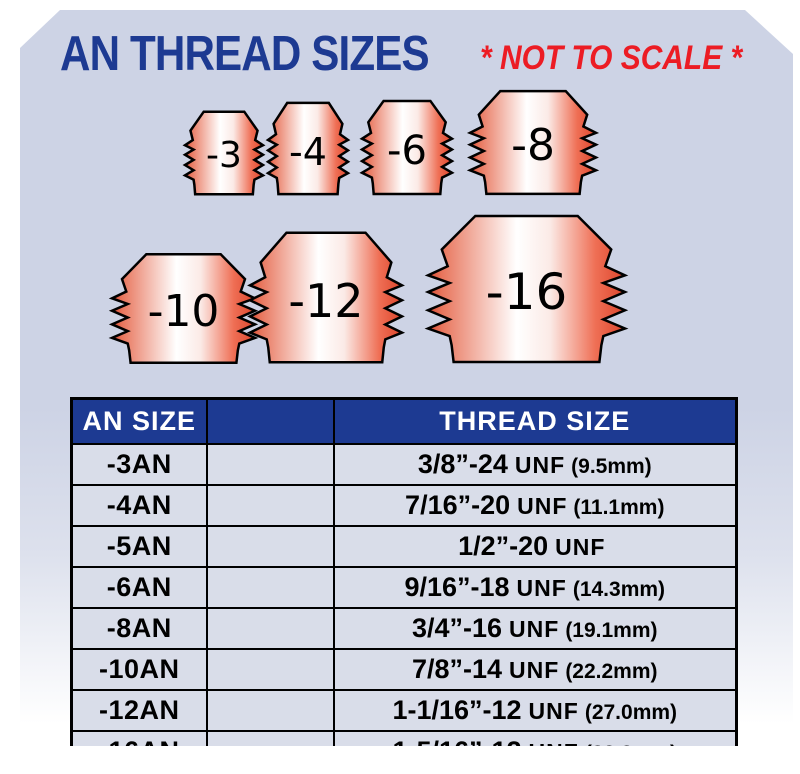 Image resolution: width=800 pixels, height=774 pixels. What do you see at coordinates (139, 738) in the screenshot?
I see `an-size-cell: -16AN` at bounding box center [139, 738].